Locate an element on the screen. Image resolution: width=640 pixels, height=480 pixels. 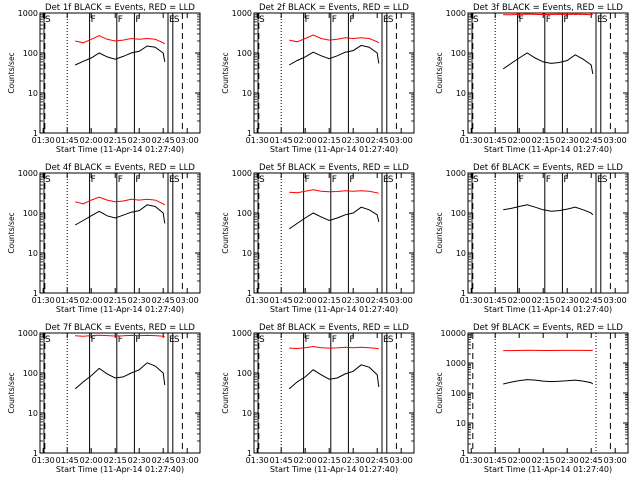
panel-title: Det 3f BLACK = Events, RED = LLD is located at coordinates (548, 8).